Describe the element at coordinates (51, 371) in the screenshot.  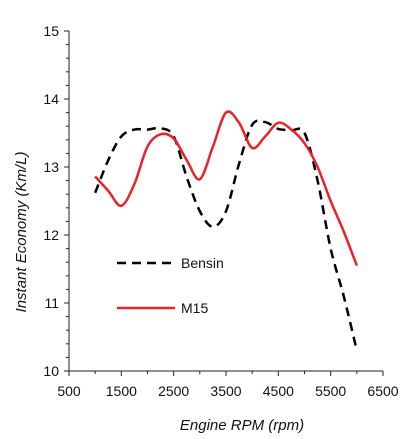
I see `y-tick-label: 10` at that location.